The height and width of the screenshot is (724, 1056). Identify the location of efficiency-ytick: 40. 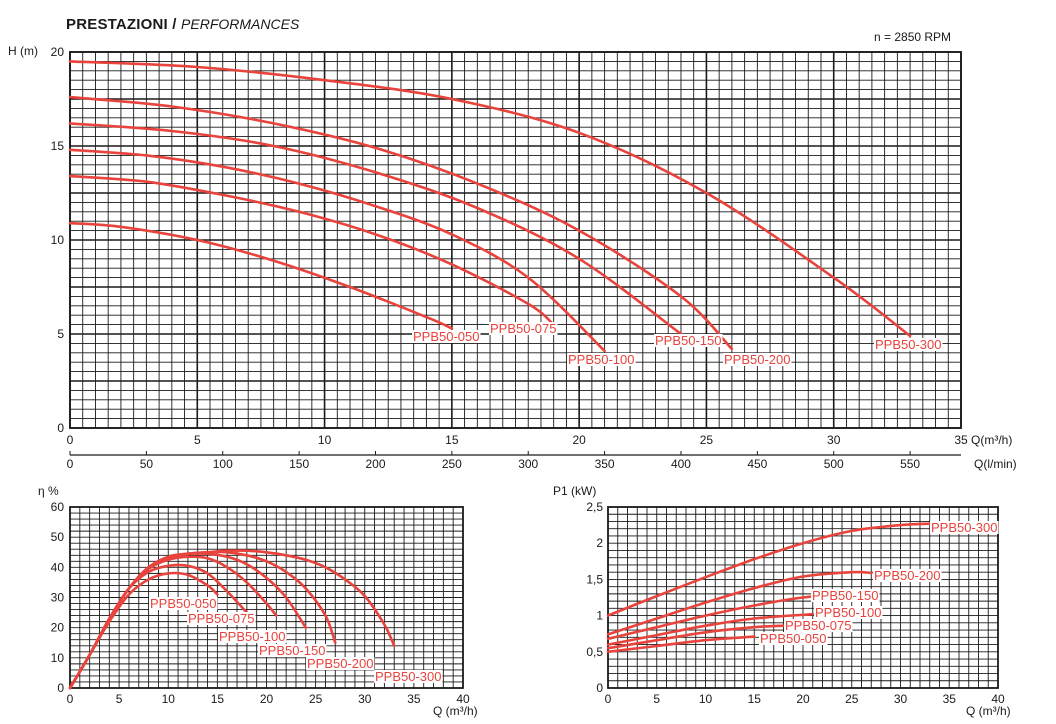
(58, 567).